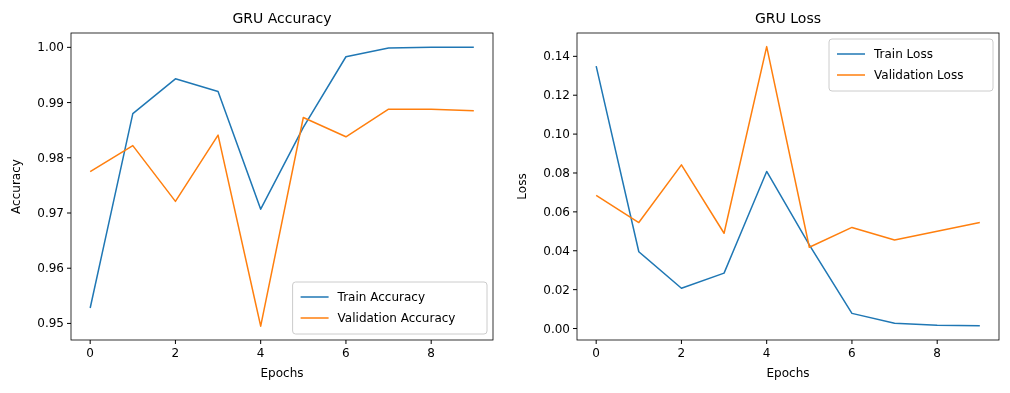 The height and width of the screenshot is (393, 1010). I want to click on chart-title: GRU Accuracy, so click(282, 18).